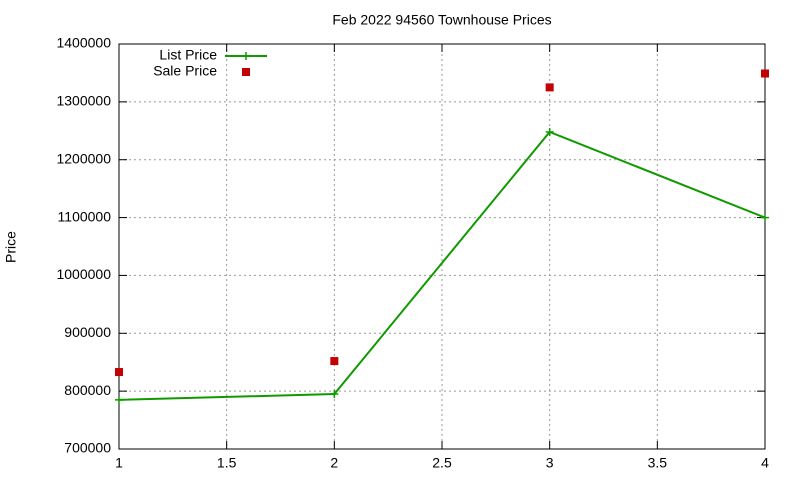 The width and height of the screenshot is (800, 480). I want to click on x-tick-label: 3, so click(550, 463).